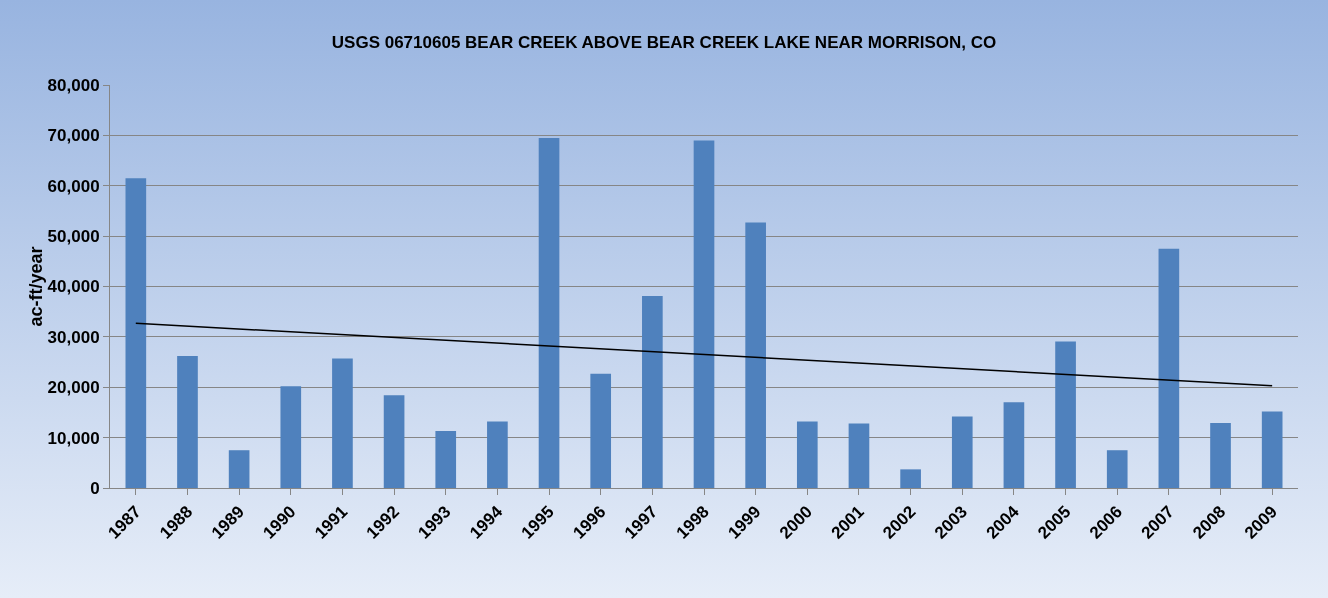 The image size is (1328, 598). What do you see at coordinates (73, 186) in the screenshot?
I see `y-tick-label: 60,000` at bounding box center [73, 186].